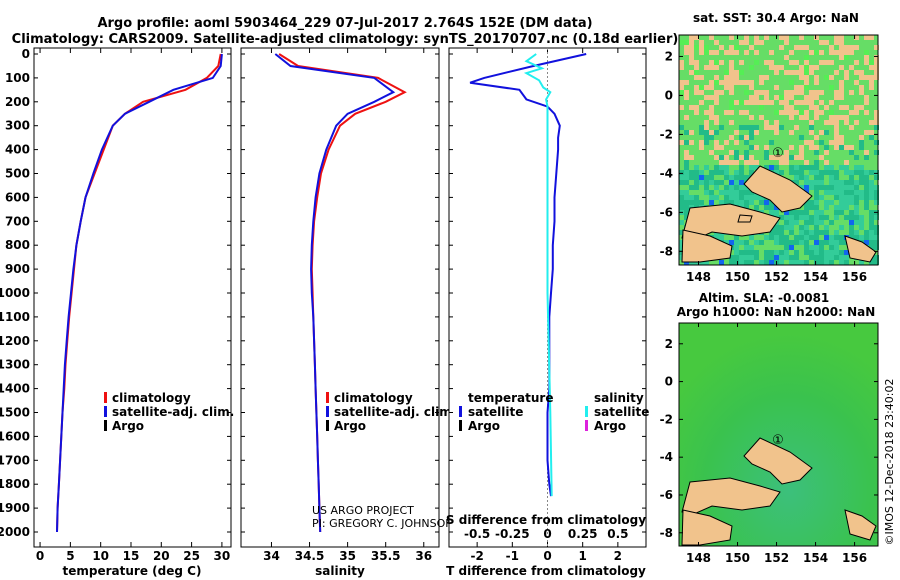  I want to click on legend-s-argo: Argo, so click(610, 426).